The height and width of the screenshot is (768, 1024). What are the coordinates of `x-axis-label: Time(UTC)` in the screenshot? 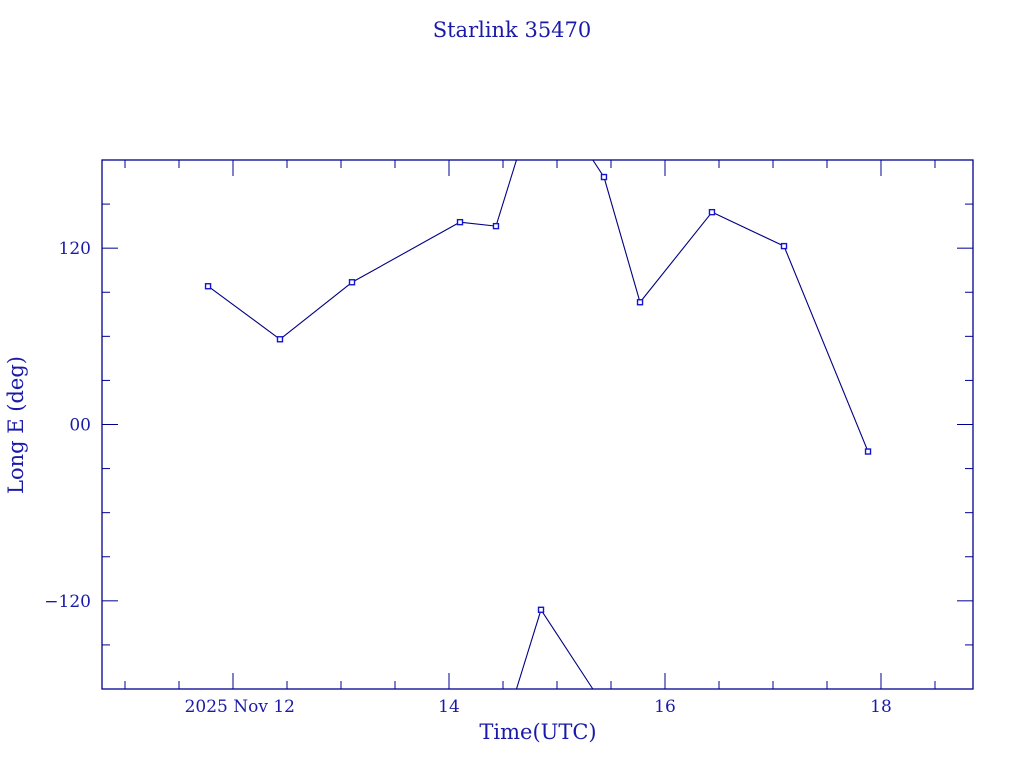 It's located at (537, 732).